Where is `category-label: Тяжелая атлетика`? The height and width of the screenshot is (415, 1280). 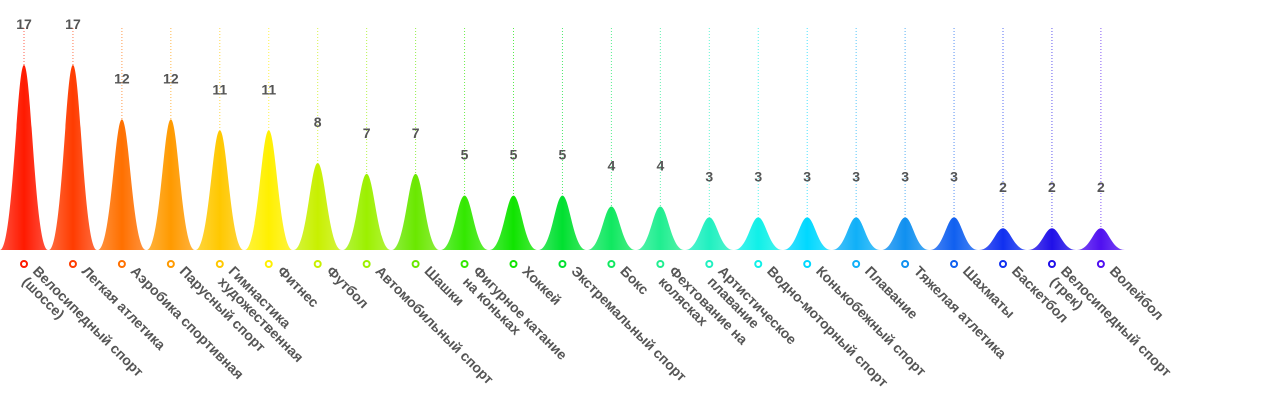
category-label: Тяжелая атлетика is located at coordinates (960, 312).